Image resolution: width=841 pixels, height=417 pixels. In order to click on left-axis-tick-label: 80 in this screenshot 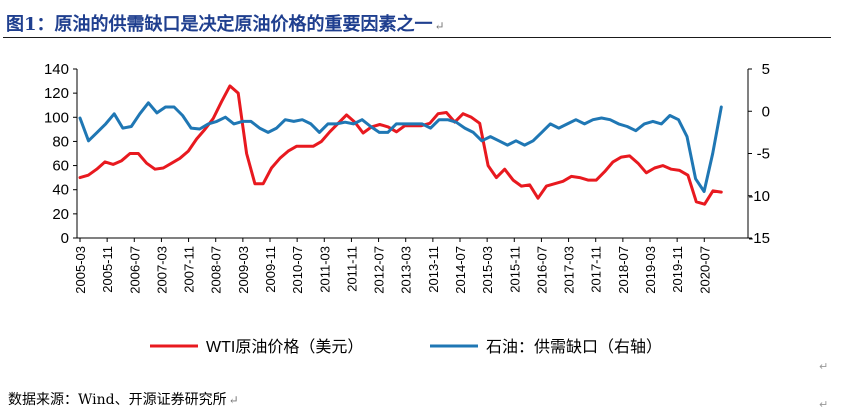, I will do `click(60, 141)`.